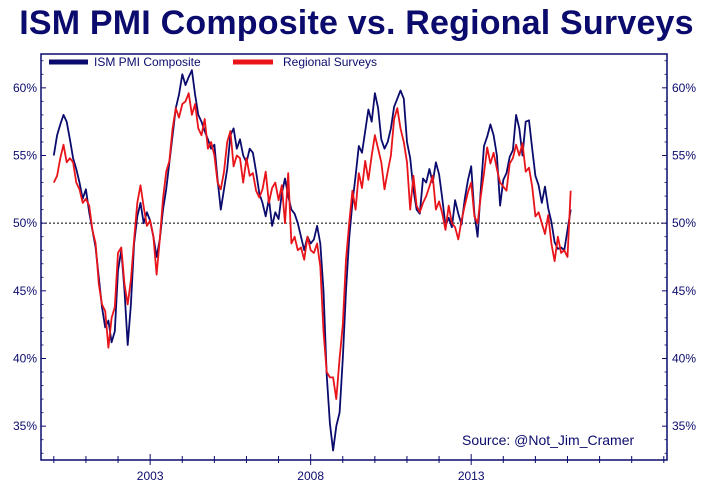 The height and width of the screenshot is (491, 713). I want to click on y-tick-label-left: 40%, so click(25, 359).